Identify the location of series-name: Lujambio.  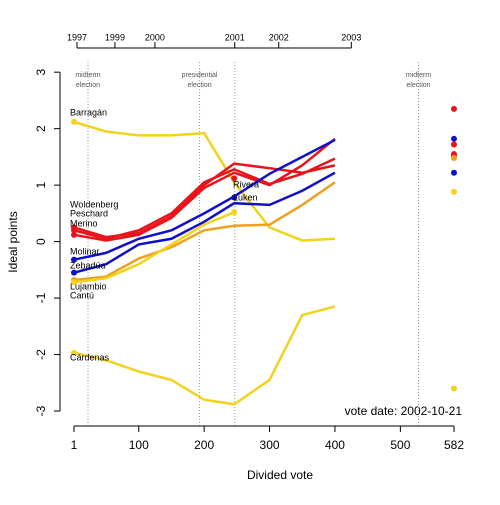
(88, 286).